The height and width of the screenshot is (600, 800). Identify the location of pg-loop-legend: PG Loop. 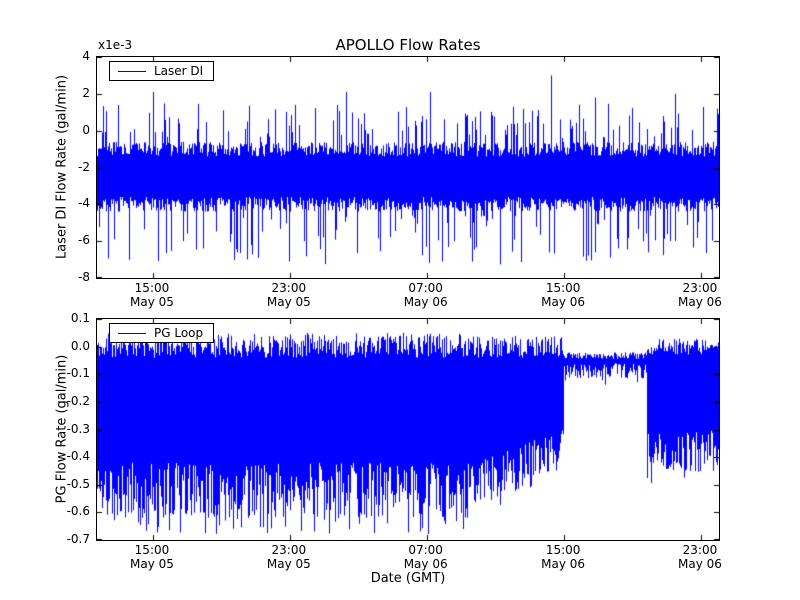
(162, 333).